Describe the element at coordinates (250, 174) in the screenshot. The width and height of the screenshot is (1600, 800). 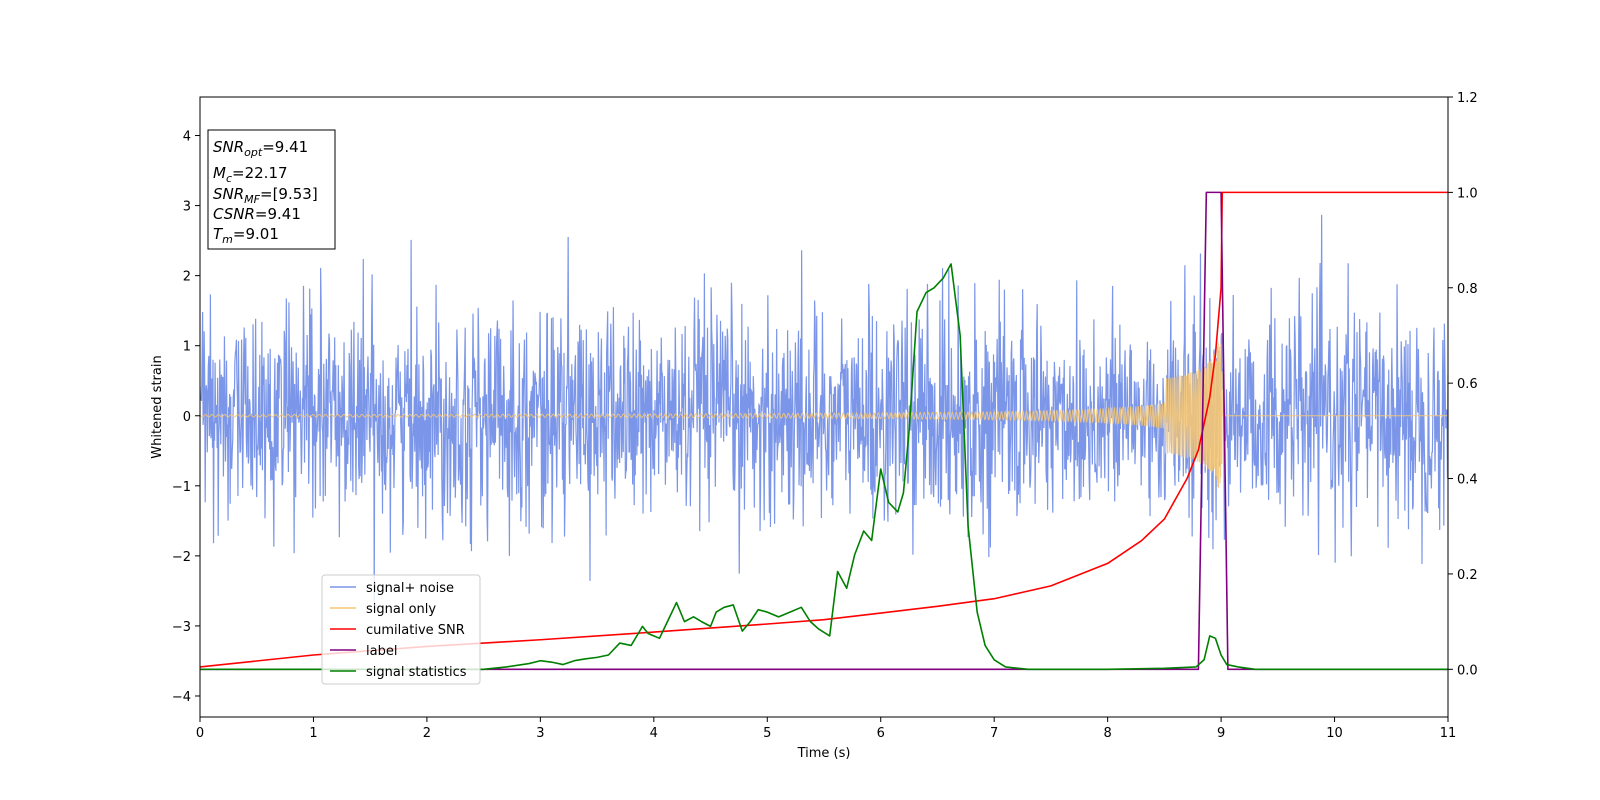
I see `info-mc: Mc=22.17` at that location.